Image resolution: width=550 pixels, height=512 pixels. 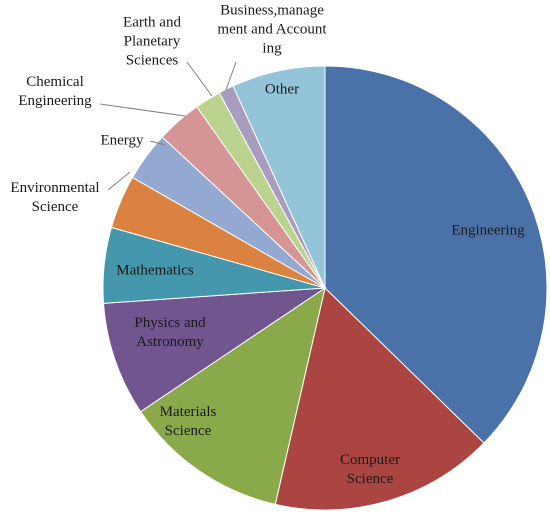 What do you see at coordinates (488, 230) in the screenshot?
I see `slice-label: Engineering` at bounding box center [488, 230].